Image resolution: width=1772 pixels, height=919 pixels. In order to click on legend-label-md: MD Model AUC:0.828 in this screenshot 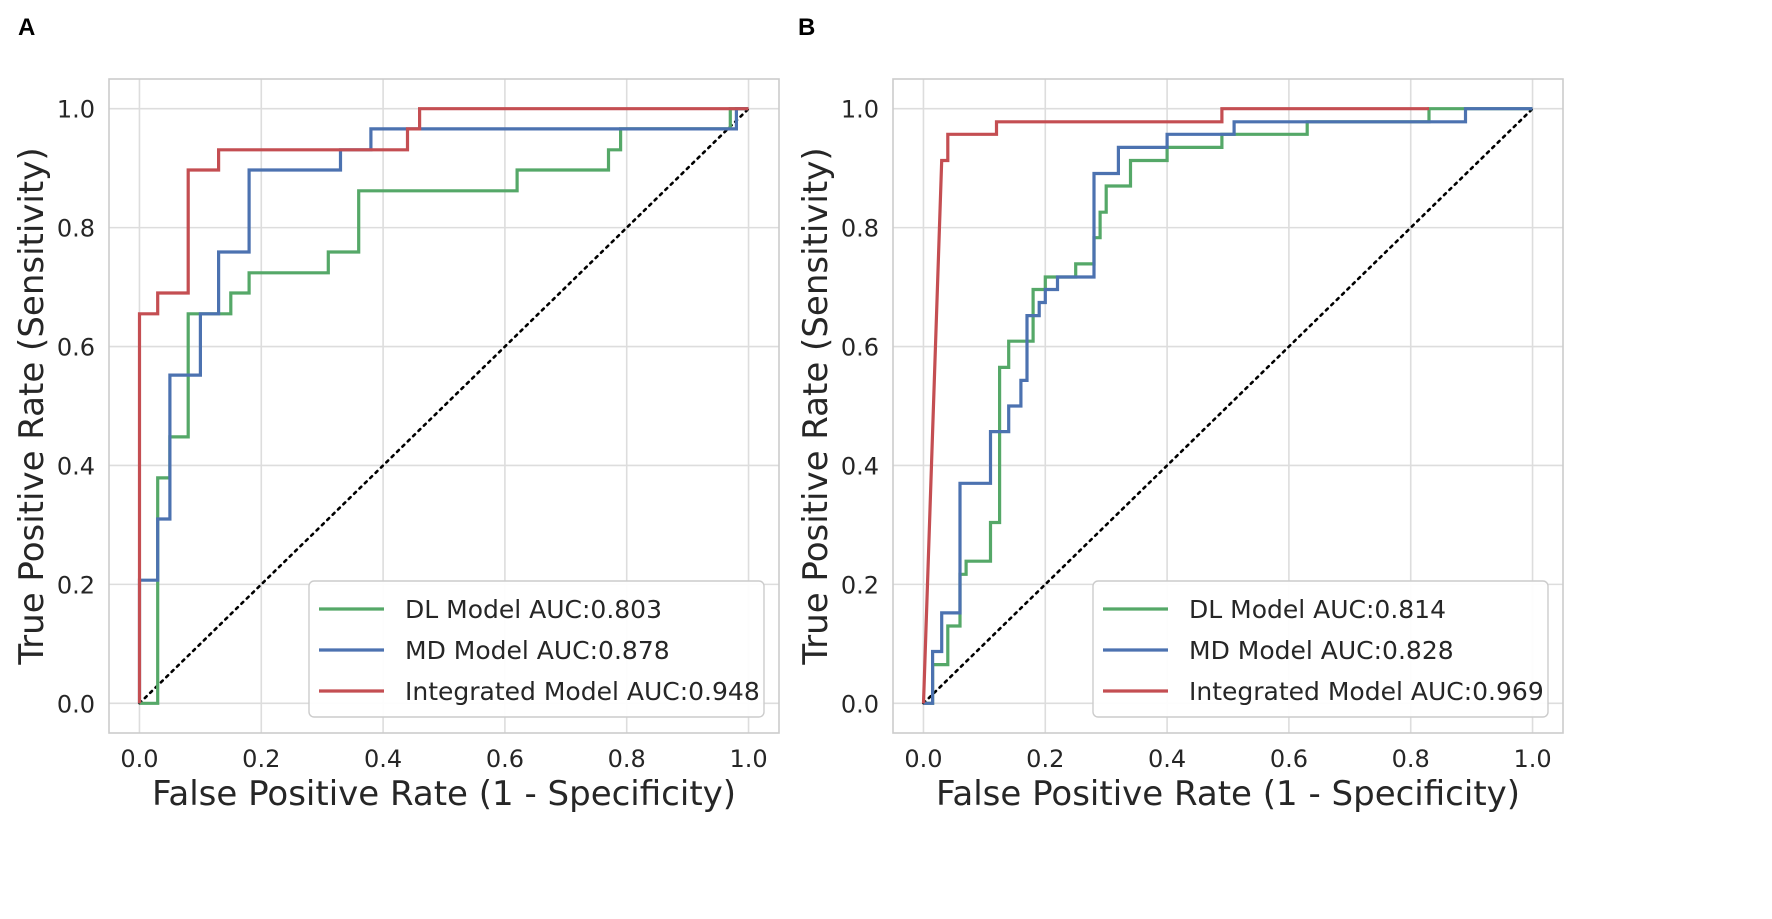, I will do `click(1321, 650)`.